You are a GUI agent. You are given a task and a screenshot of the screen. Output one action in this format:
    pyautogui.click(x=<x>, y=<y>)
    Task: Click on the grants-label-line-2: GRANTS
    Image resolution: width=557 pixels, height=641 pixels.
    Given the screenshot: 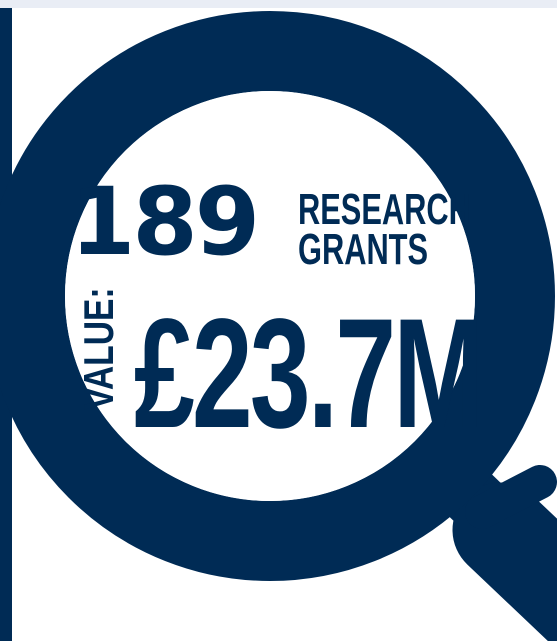 What is the action you would take?
    pyautogui.click(x=363, y=249)
    